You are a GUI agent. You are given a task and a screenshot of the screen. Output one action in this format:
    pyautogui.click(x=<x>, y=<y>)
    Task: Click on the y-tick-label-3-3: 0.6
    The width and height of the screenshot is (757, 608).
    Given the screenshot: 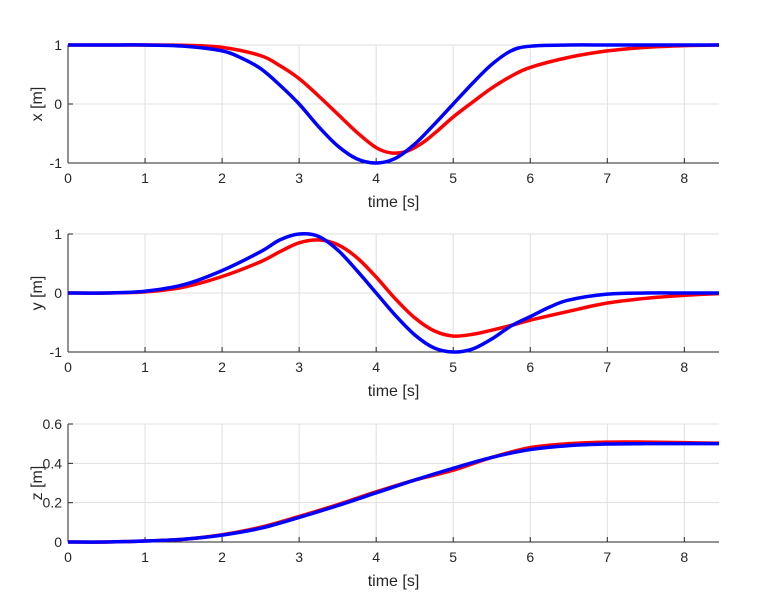 What is the action you would take?
    pyautogui.click(x=53, y=424)
    